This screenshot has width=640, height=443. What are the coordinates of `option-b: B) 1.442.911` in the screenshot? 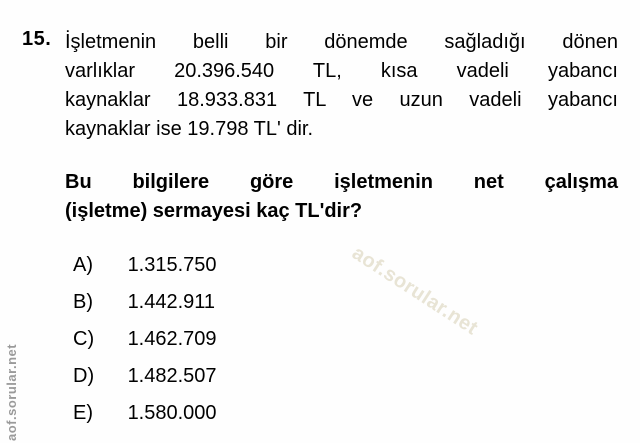 It's located at (144, 302).